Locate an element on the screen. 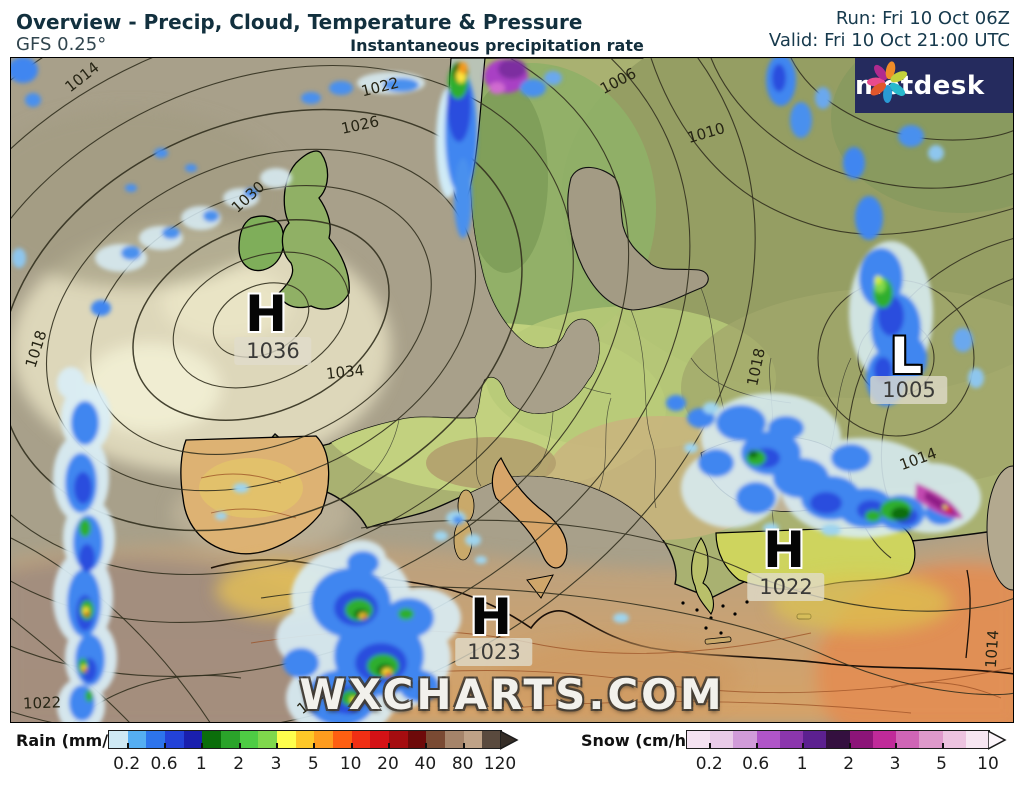  layer-subtitle: Instantaneous precipitation rate is located at coordinates (497, 45).